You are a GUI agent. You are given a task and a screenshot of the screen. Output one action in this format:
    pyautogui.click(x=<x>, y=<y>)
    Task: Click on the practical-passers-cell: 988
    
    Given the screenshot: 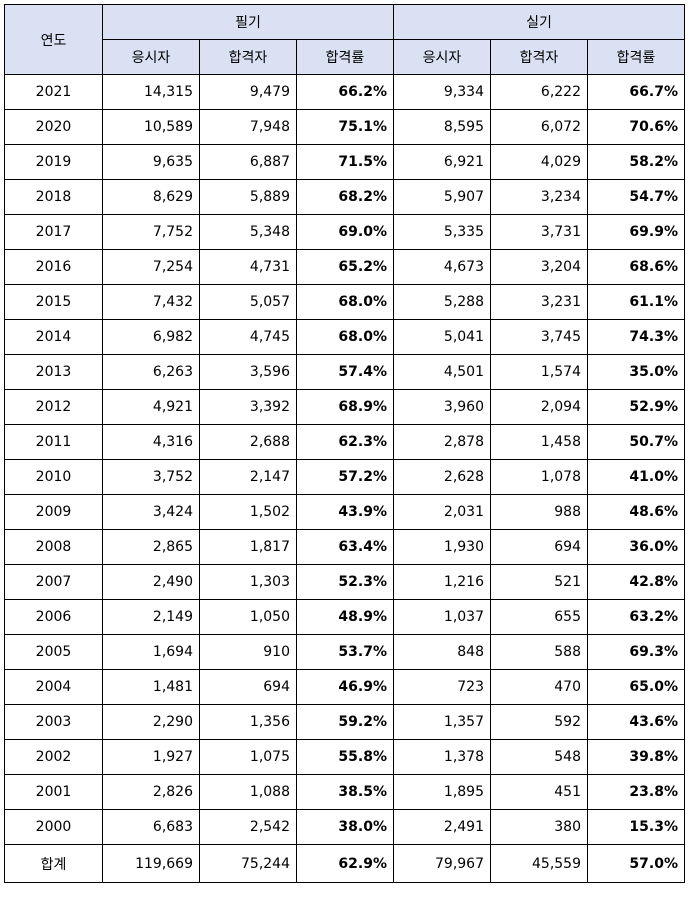 What is the action you would take?
    pyautogui.click(x=539, y=512)
    